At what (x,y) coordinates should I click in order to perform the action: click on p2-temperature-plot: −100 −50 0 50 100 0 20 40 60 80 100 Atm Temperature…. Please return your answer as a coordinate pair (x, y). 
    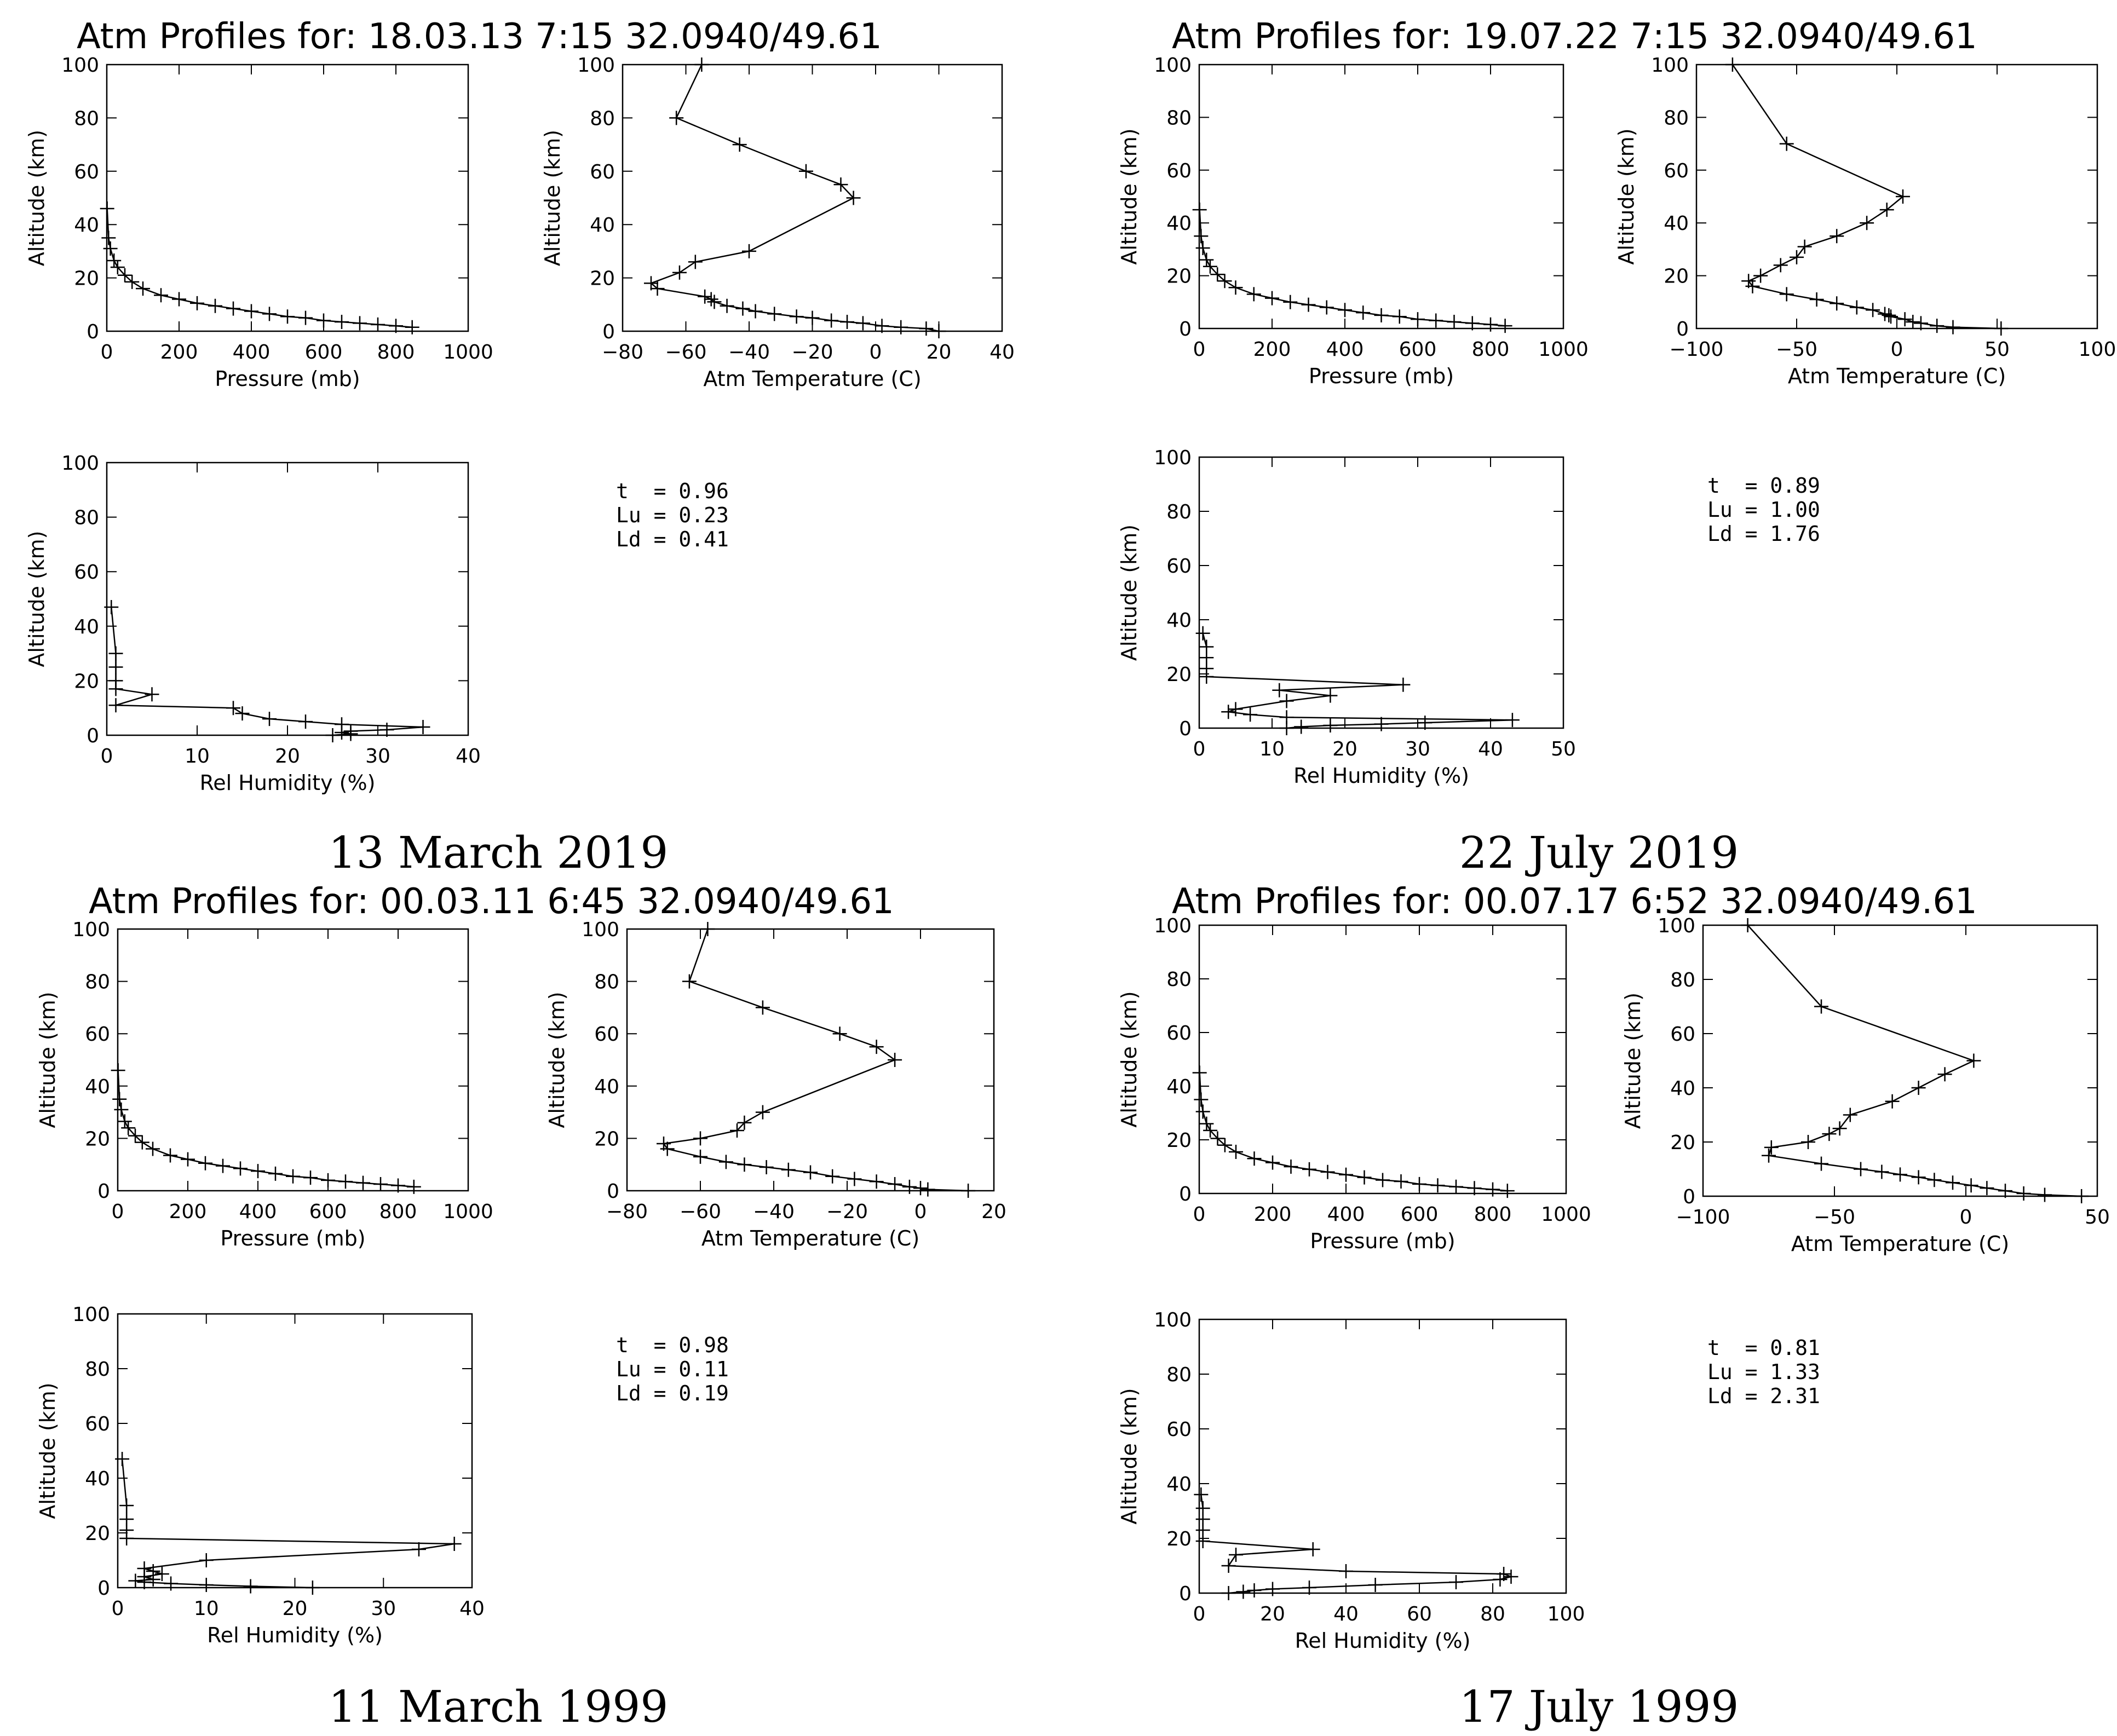
    Looking at the image, I should click on (1865, 221).